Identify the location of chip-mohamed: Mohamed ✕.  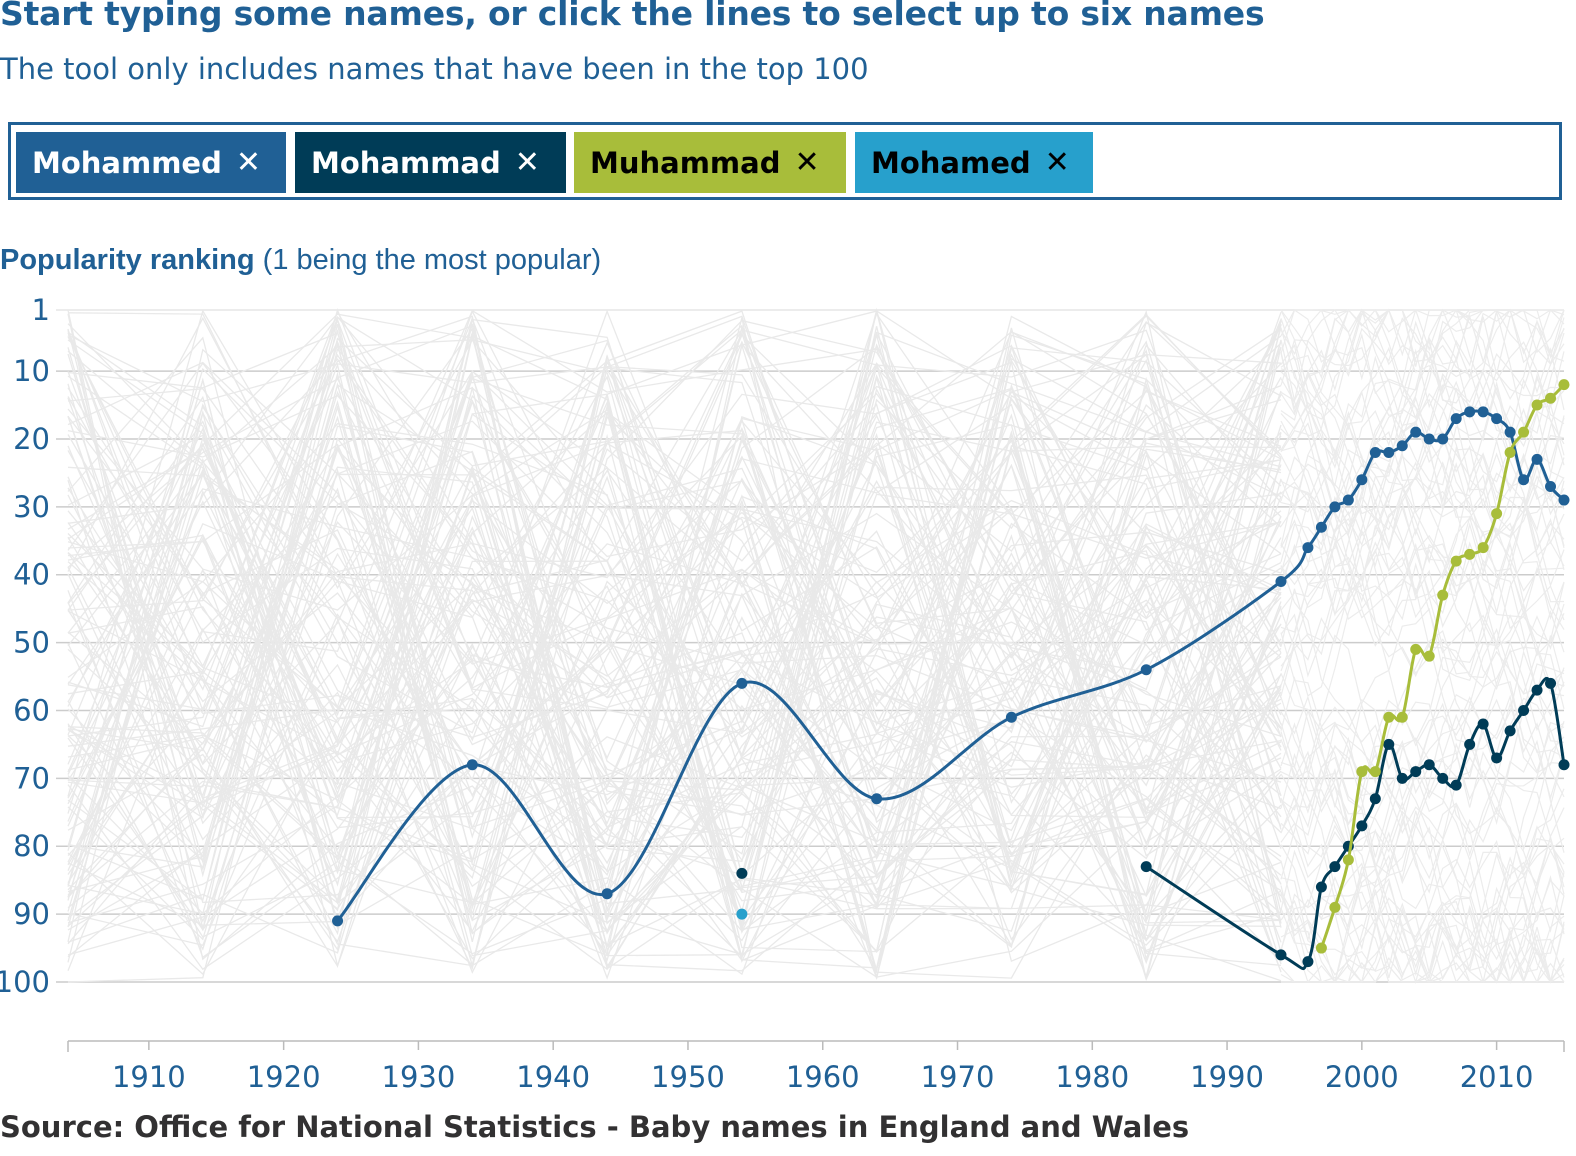
(974, 162).